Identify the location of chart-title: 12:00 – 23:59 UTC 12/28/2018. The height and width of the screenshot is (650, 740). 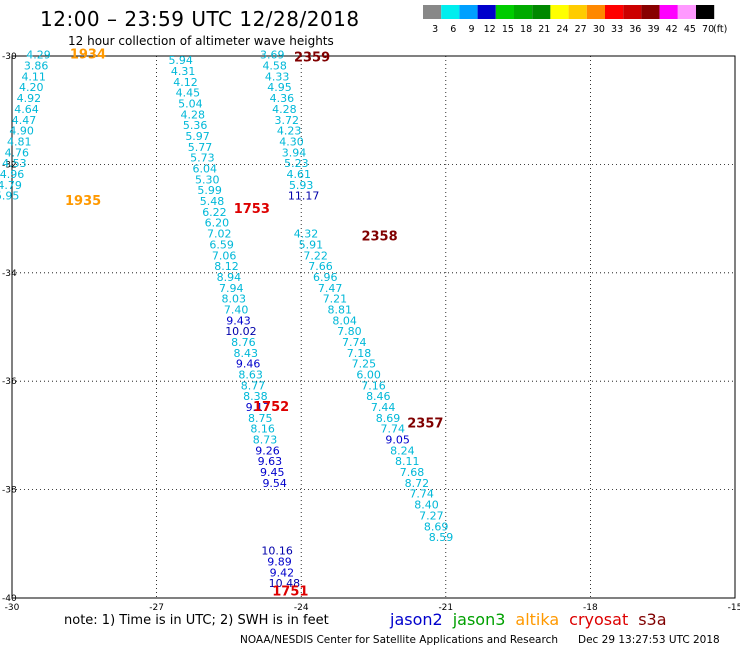
(200, 19).